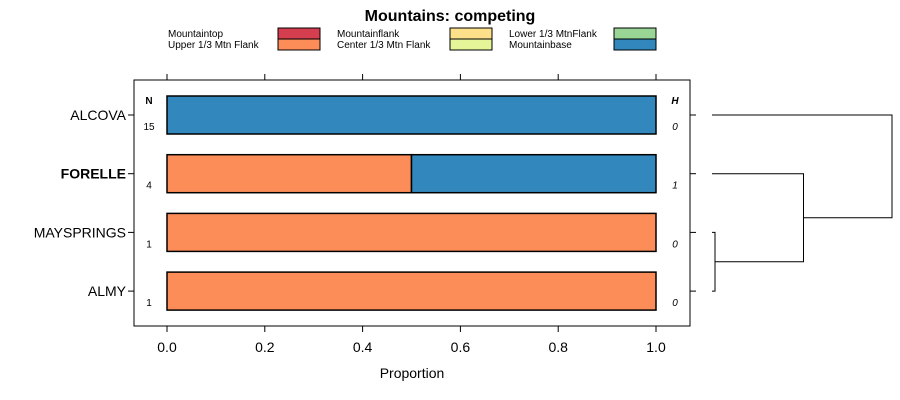 The width and height of the screenshot is (900, 400). I want to click on x-axis-title: Proportion, so click(412, 373).